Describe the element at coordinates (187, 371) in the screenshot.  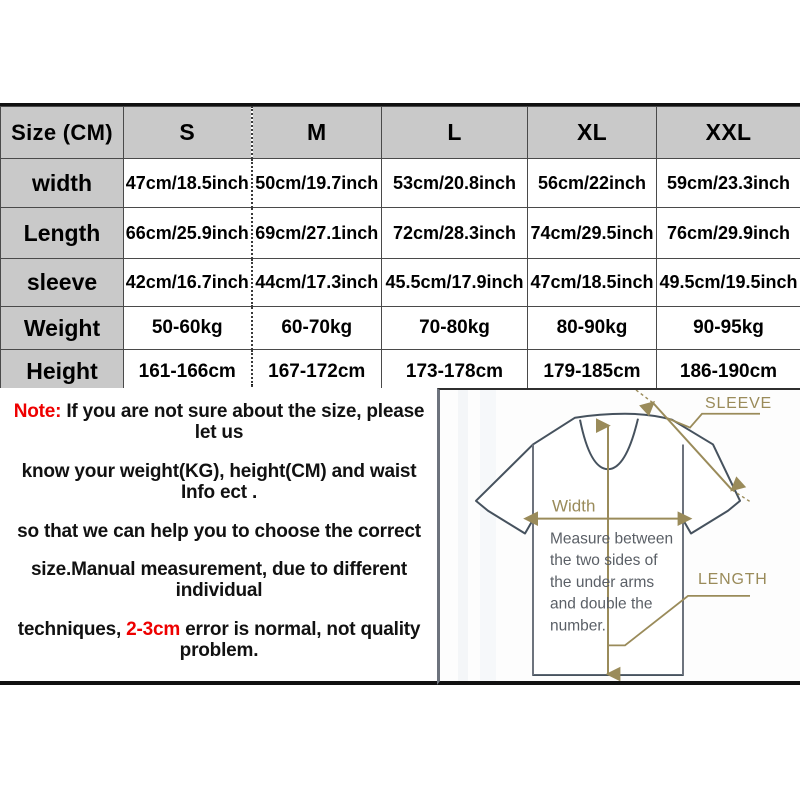
I see `cell-height-s: 161-166cm` at that location.